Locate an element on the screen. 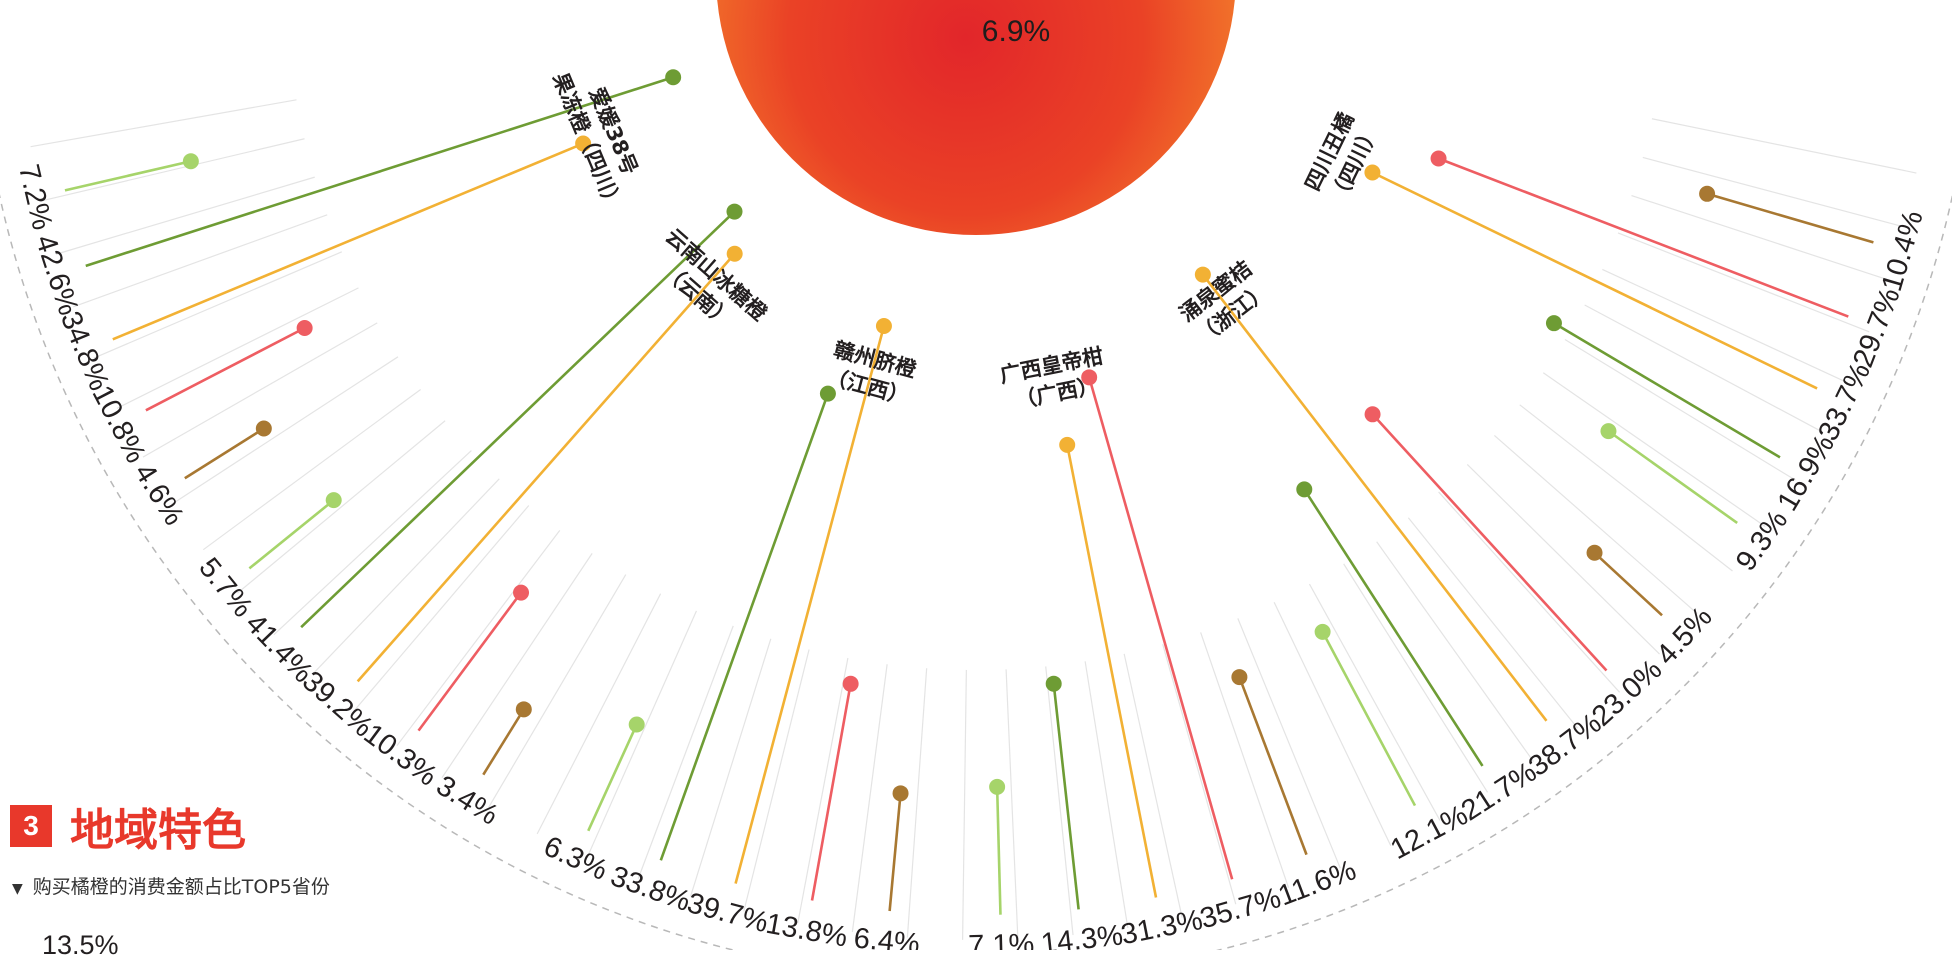 The height and width of the screenshot is (961, 1952). value-label: 3.4% is located at coordinates (467, 801).